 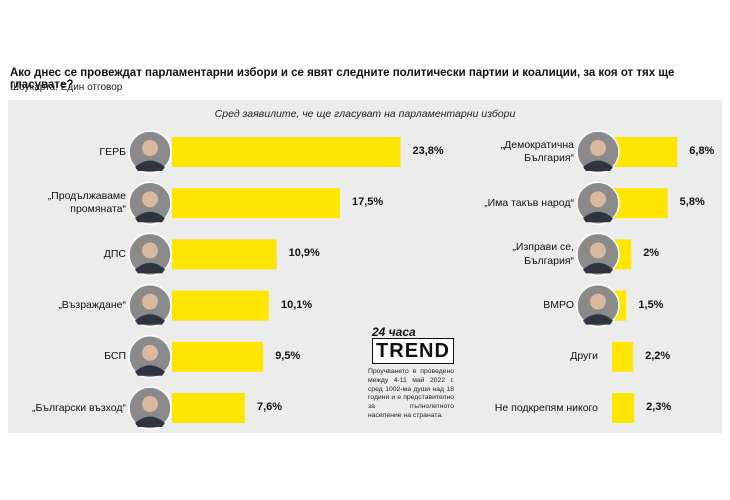 What do you see at coordinates (288, 355) in the screenshot?
I see `value-label: 9,5%` at bounding box center [288, 355].